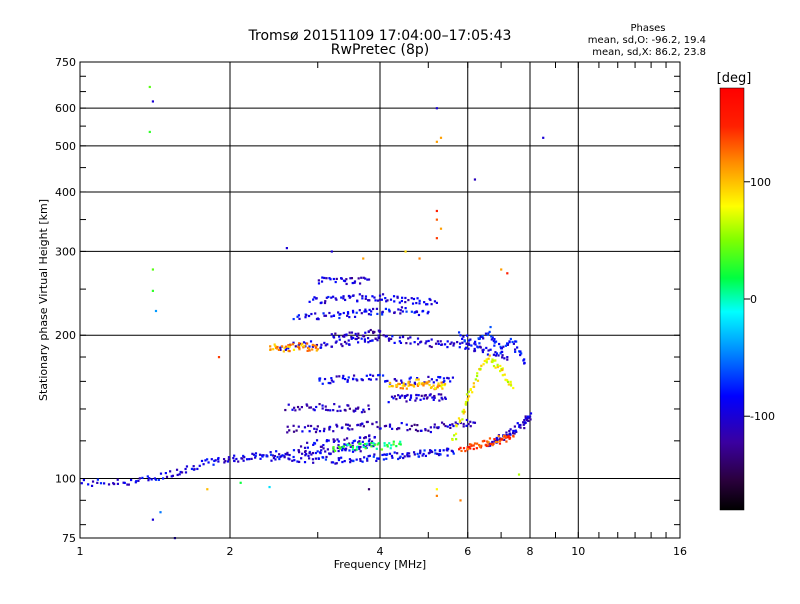  Describe the element at coordinates (530, 551) in the screenshot. I see `x-tick-label: 8` at that location.